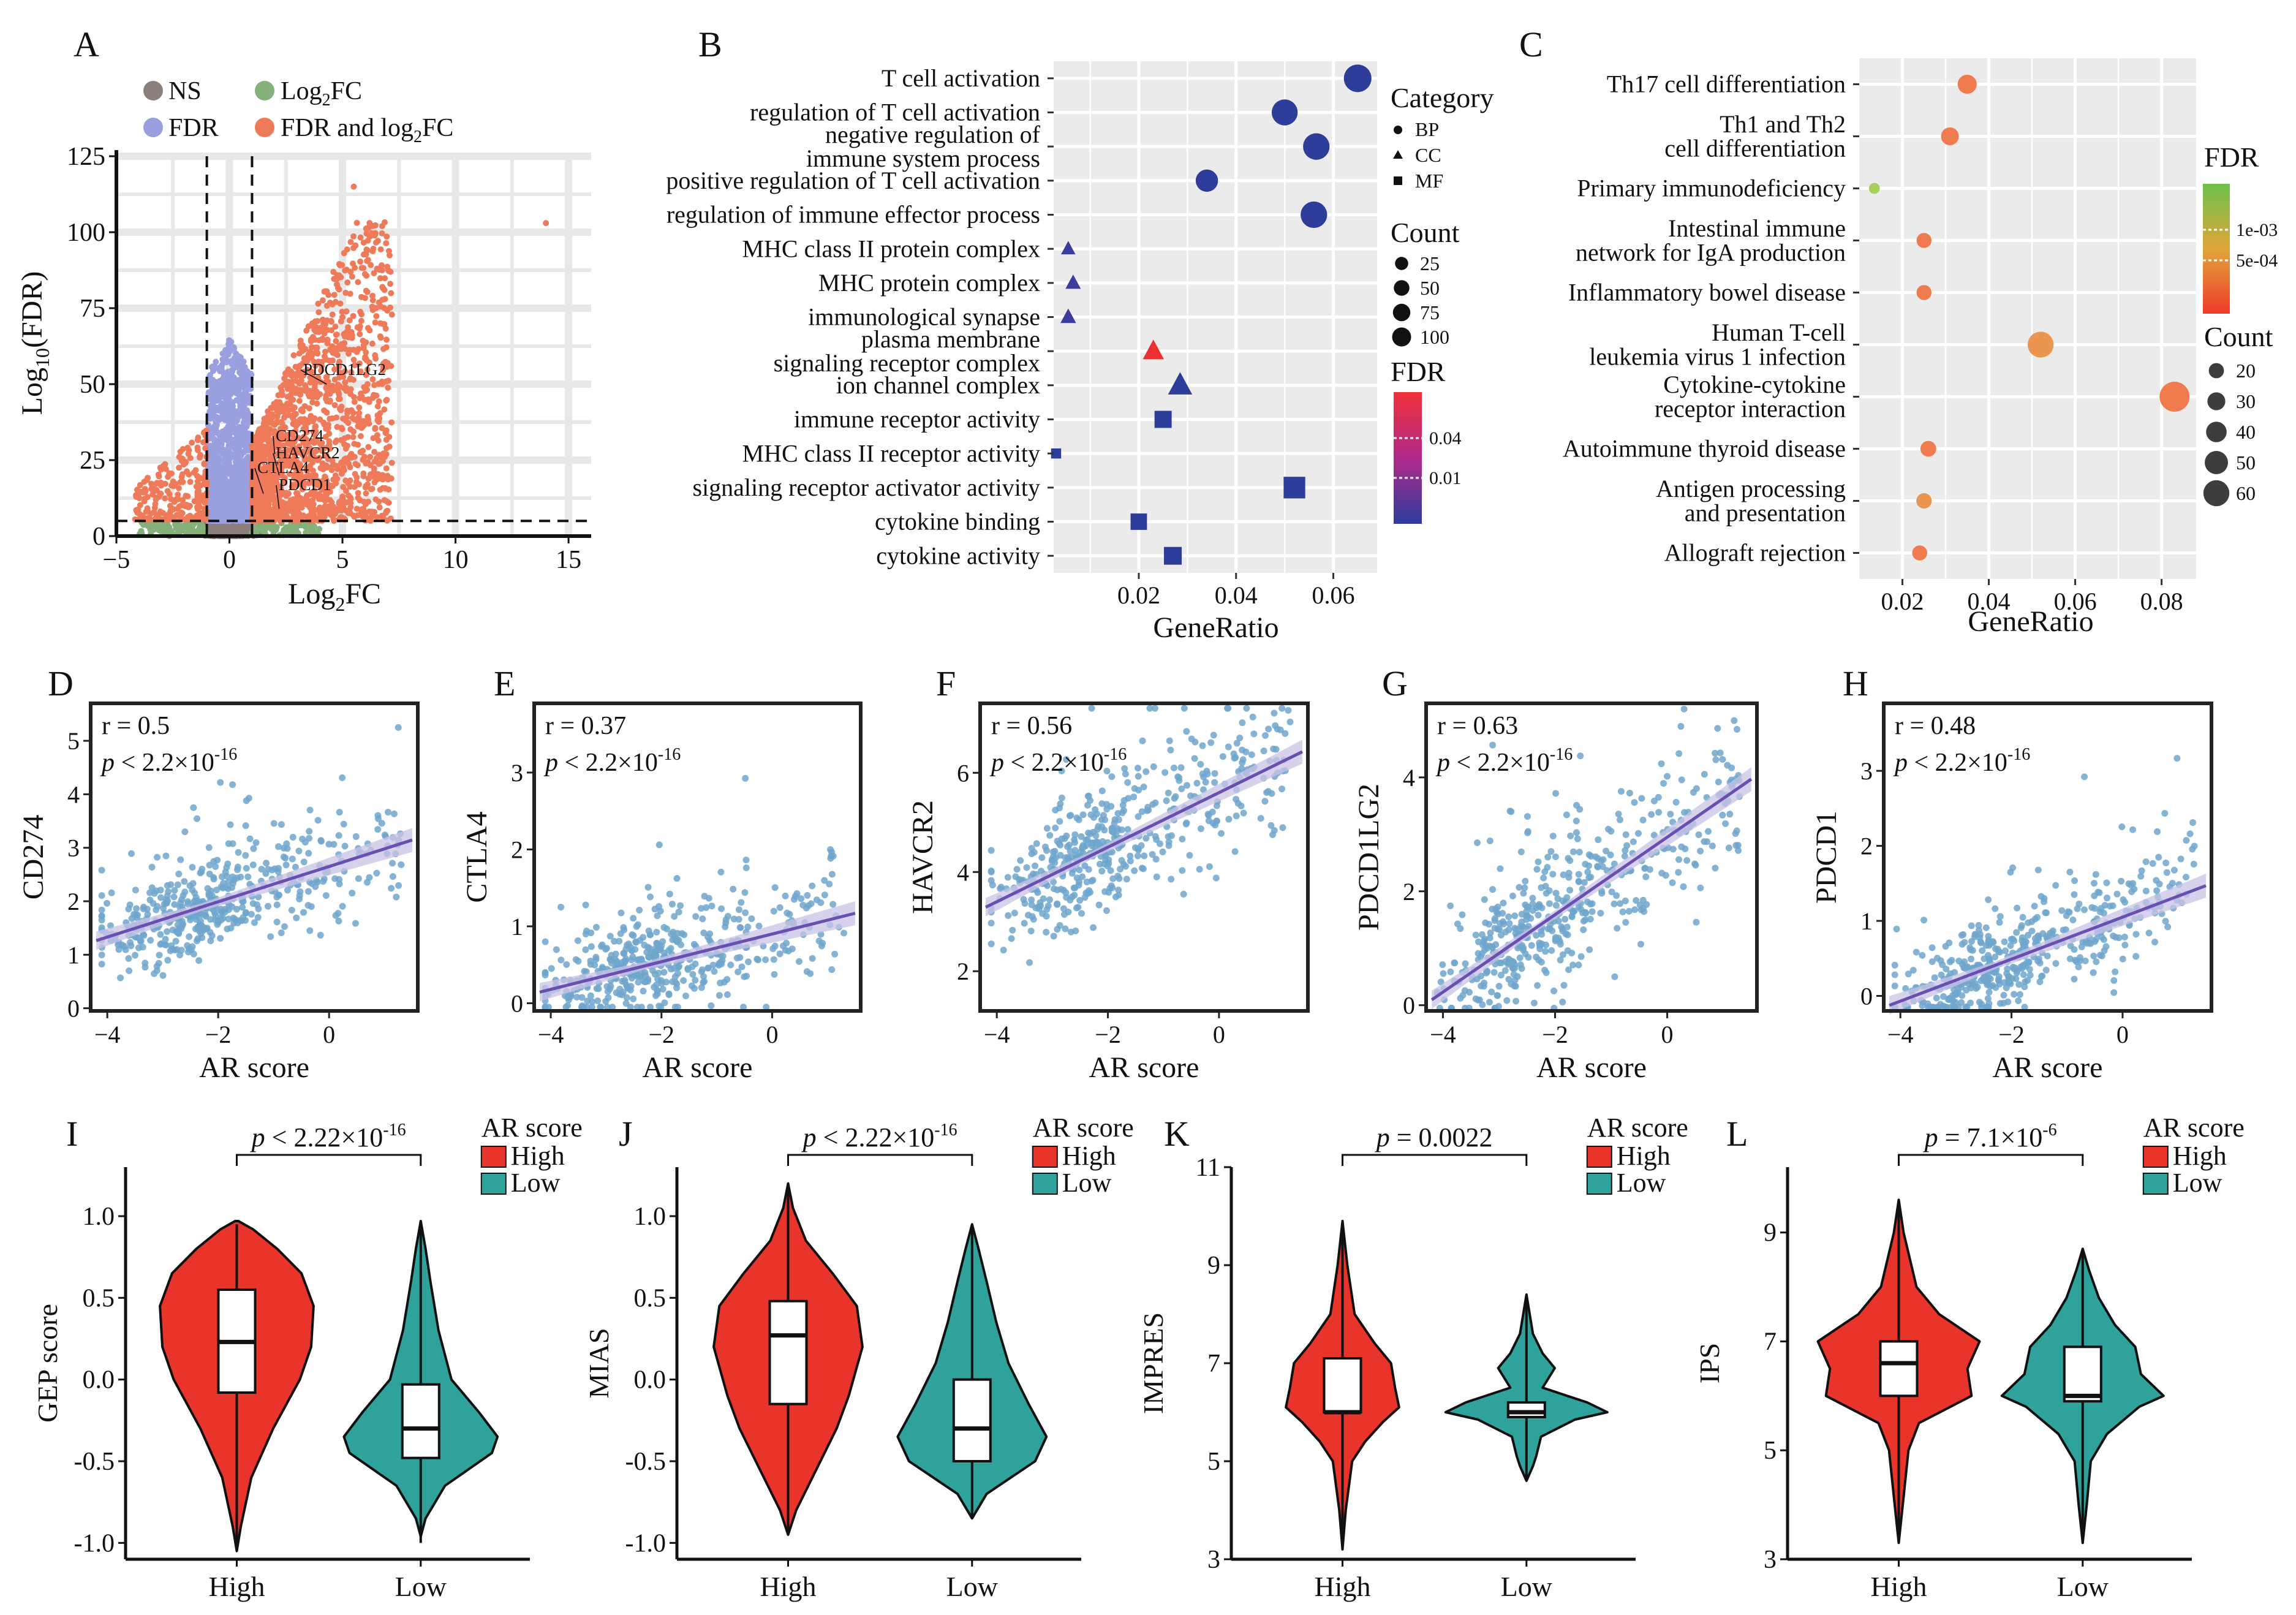 This screenshot has width=2296, height=1615. What do you see at coordinates (1434, 337) in the screenshot?
I see `go-legend-count-label: 100` at bounding box center [1434, 337].